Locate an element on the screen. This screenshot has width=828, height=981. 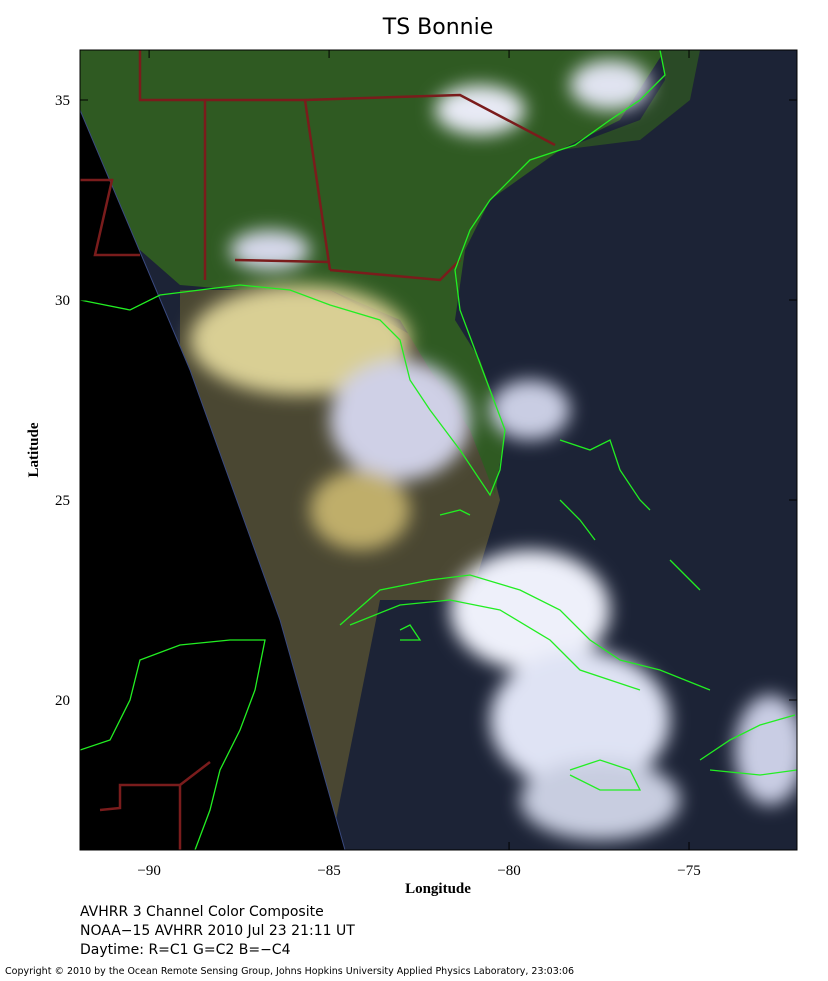
x-tick-label: −90 is located at coordinates (148, 871).